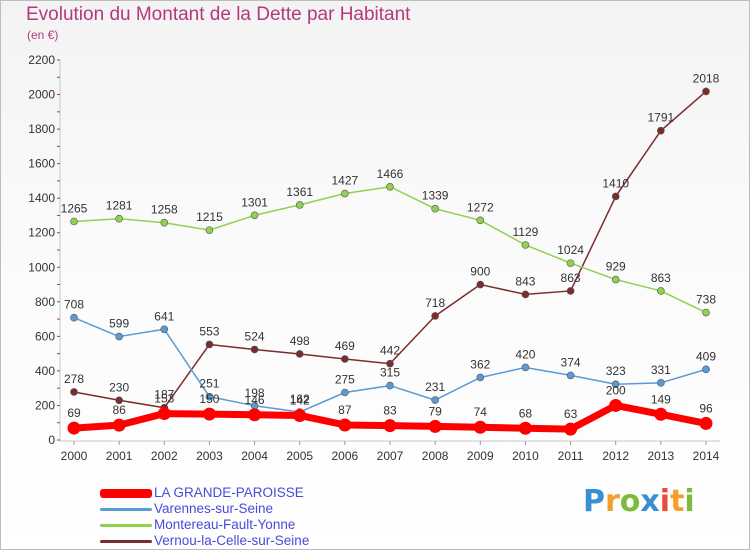  I want to click on x-tick-label: 2010, so click(525, 456).